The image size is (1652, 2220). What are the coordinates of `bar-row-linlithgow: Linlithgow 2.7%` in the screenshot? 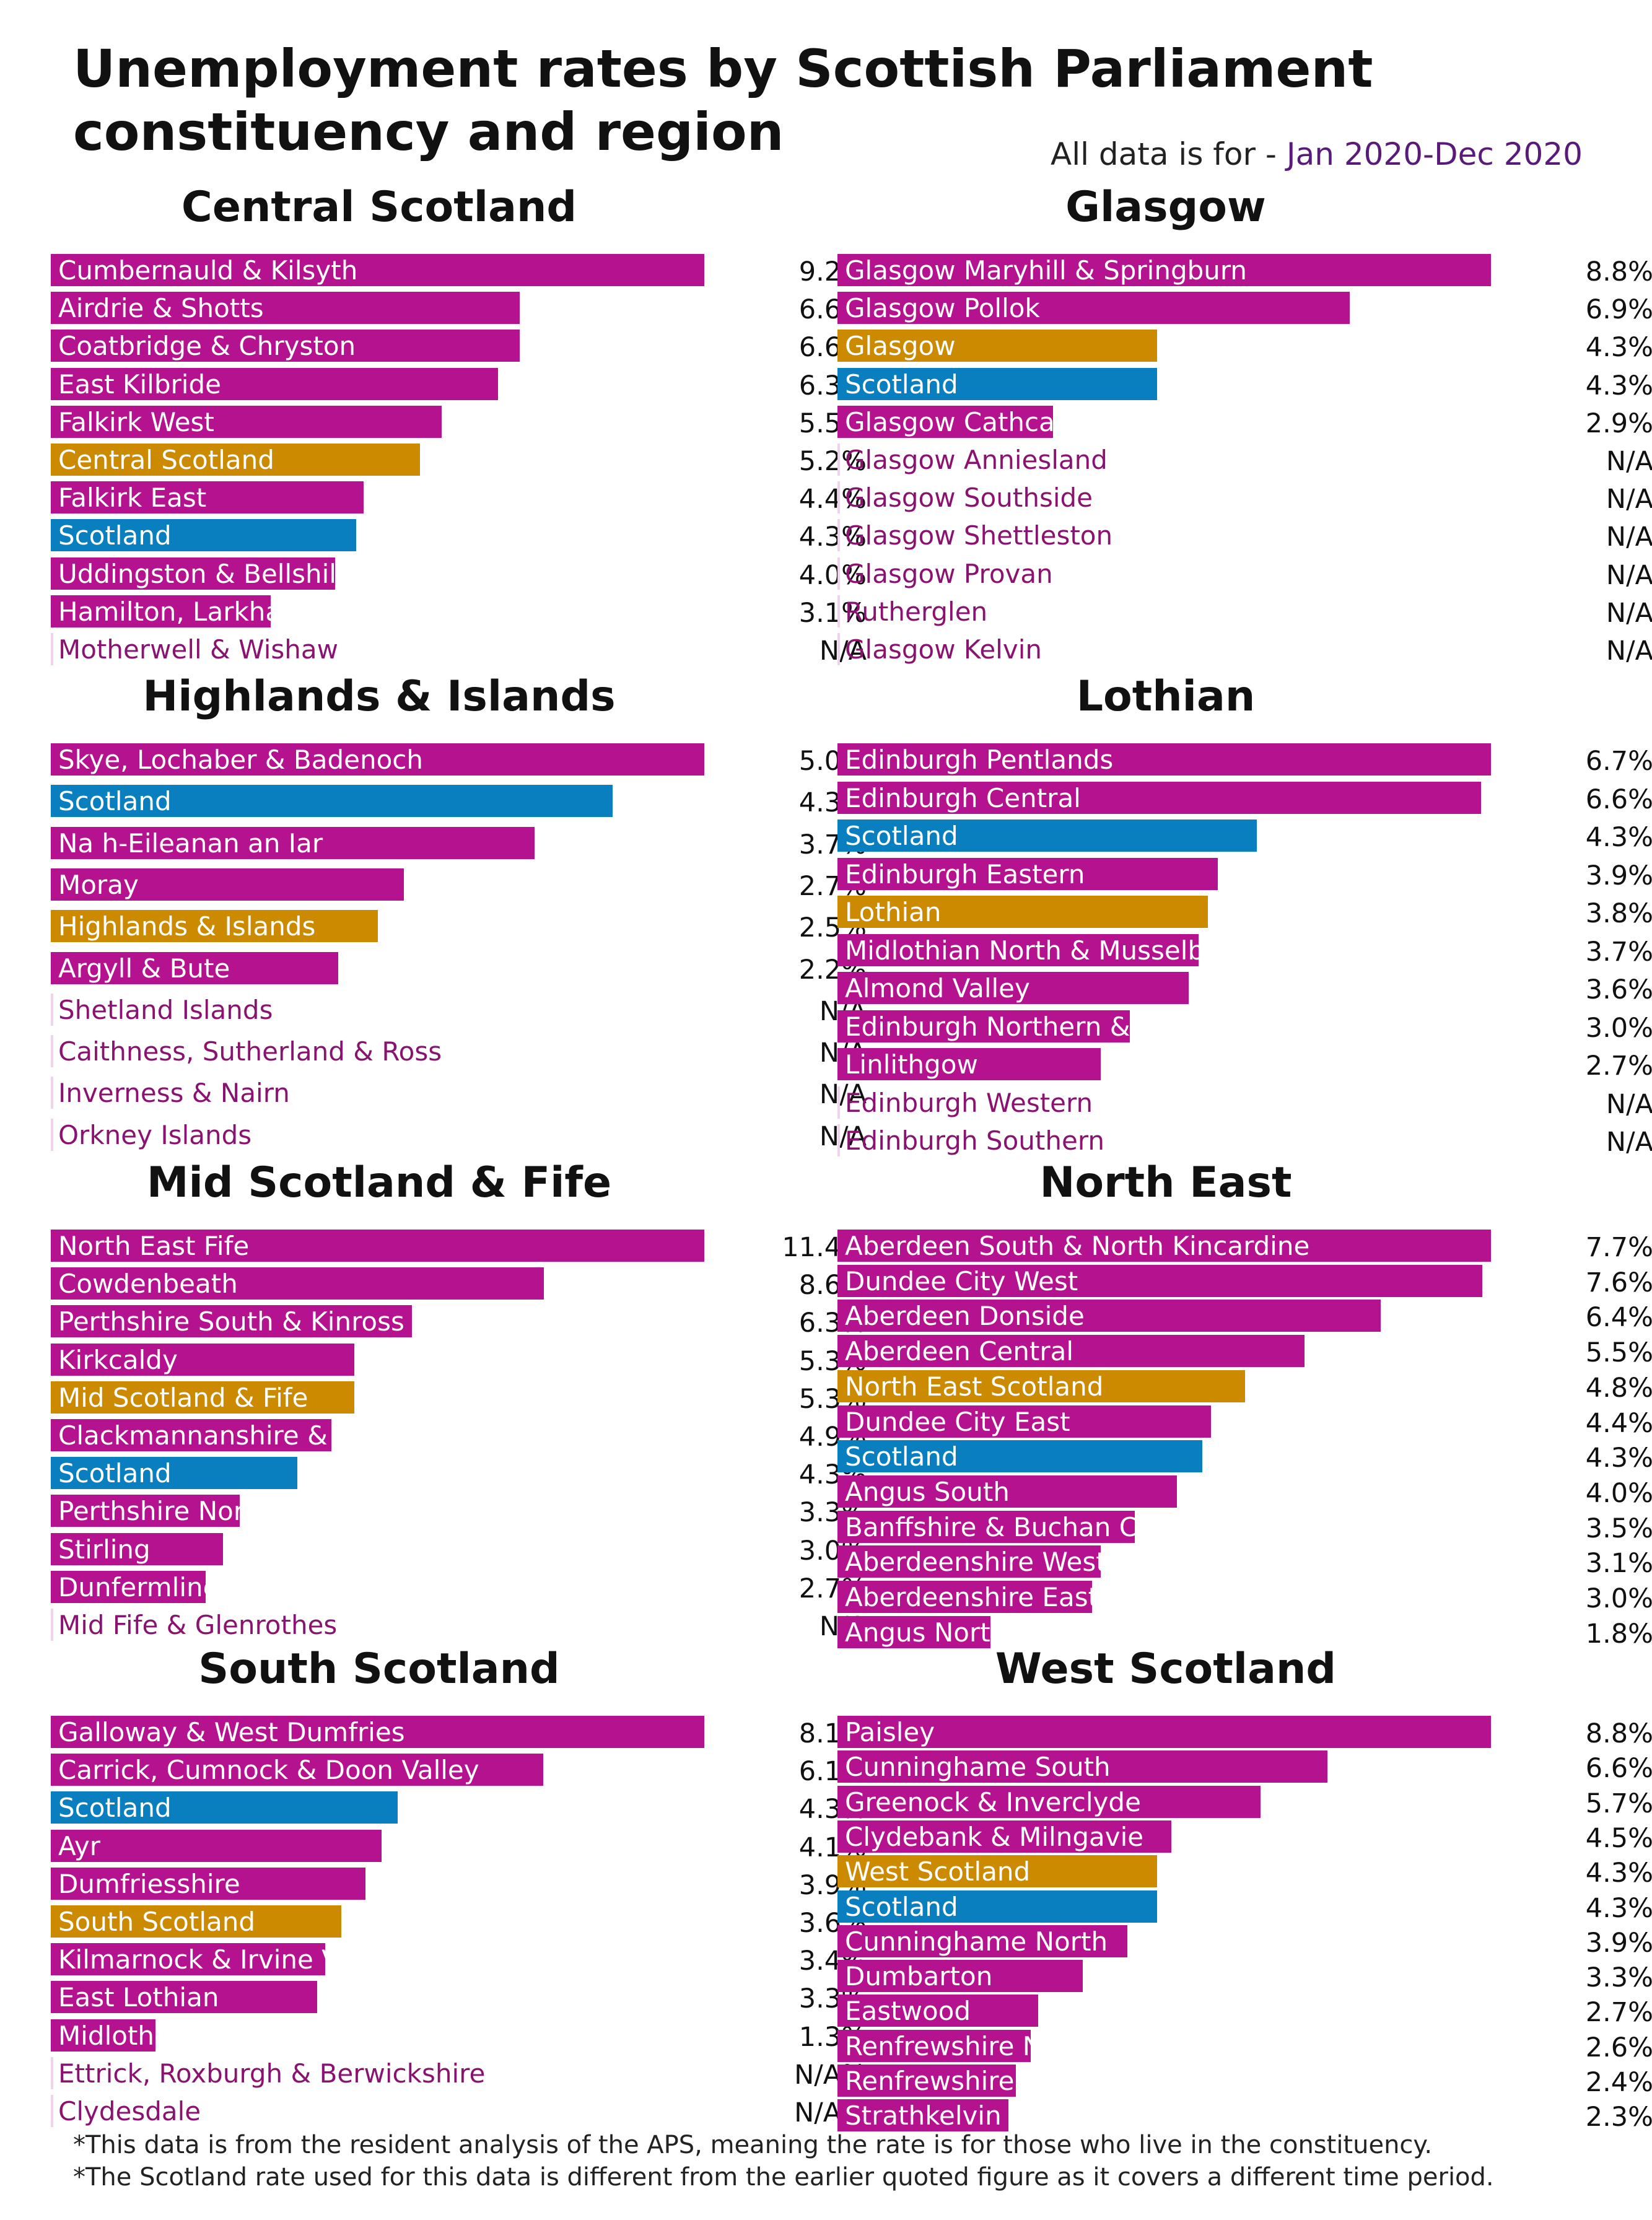 It's located at (1244, 1065).